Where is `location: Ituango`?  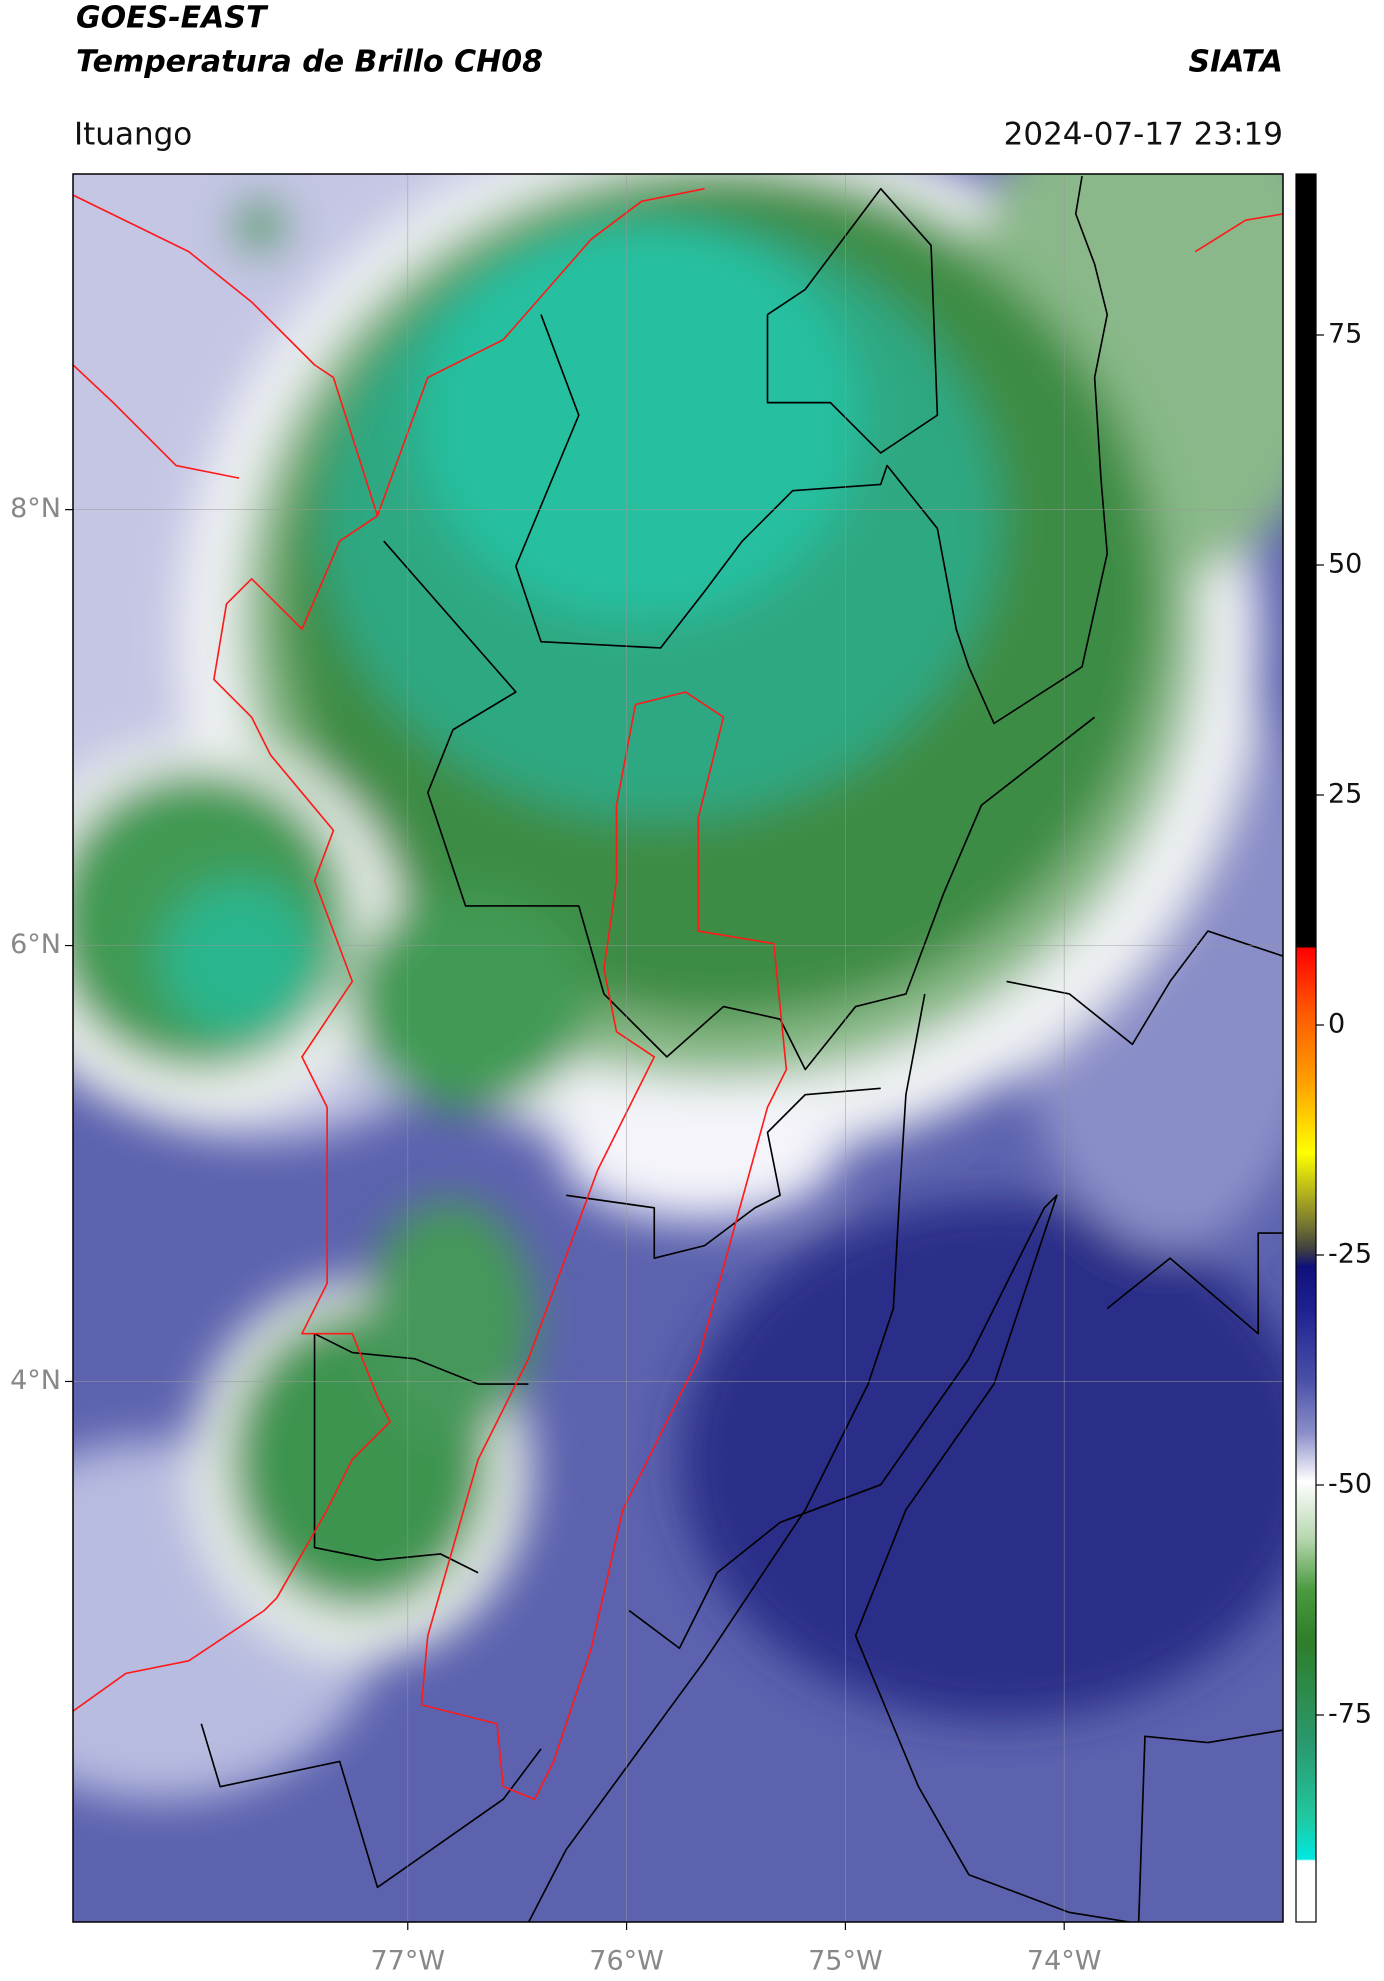
location: Ituango is located at coordinates (133, 135).